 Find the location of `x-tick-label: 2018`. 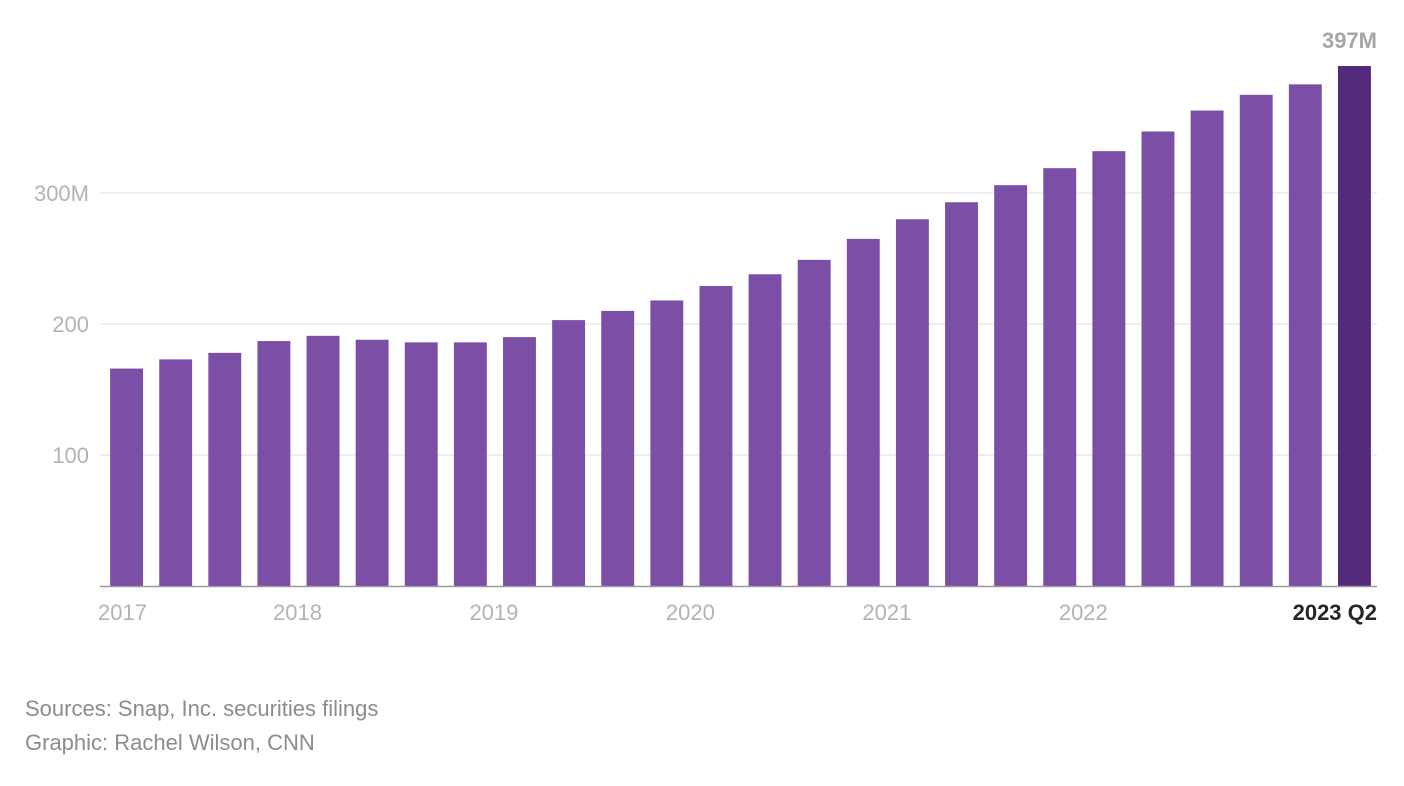

x-tick-label: 2018 is located at coordinates (297, 612).